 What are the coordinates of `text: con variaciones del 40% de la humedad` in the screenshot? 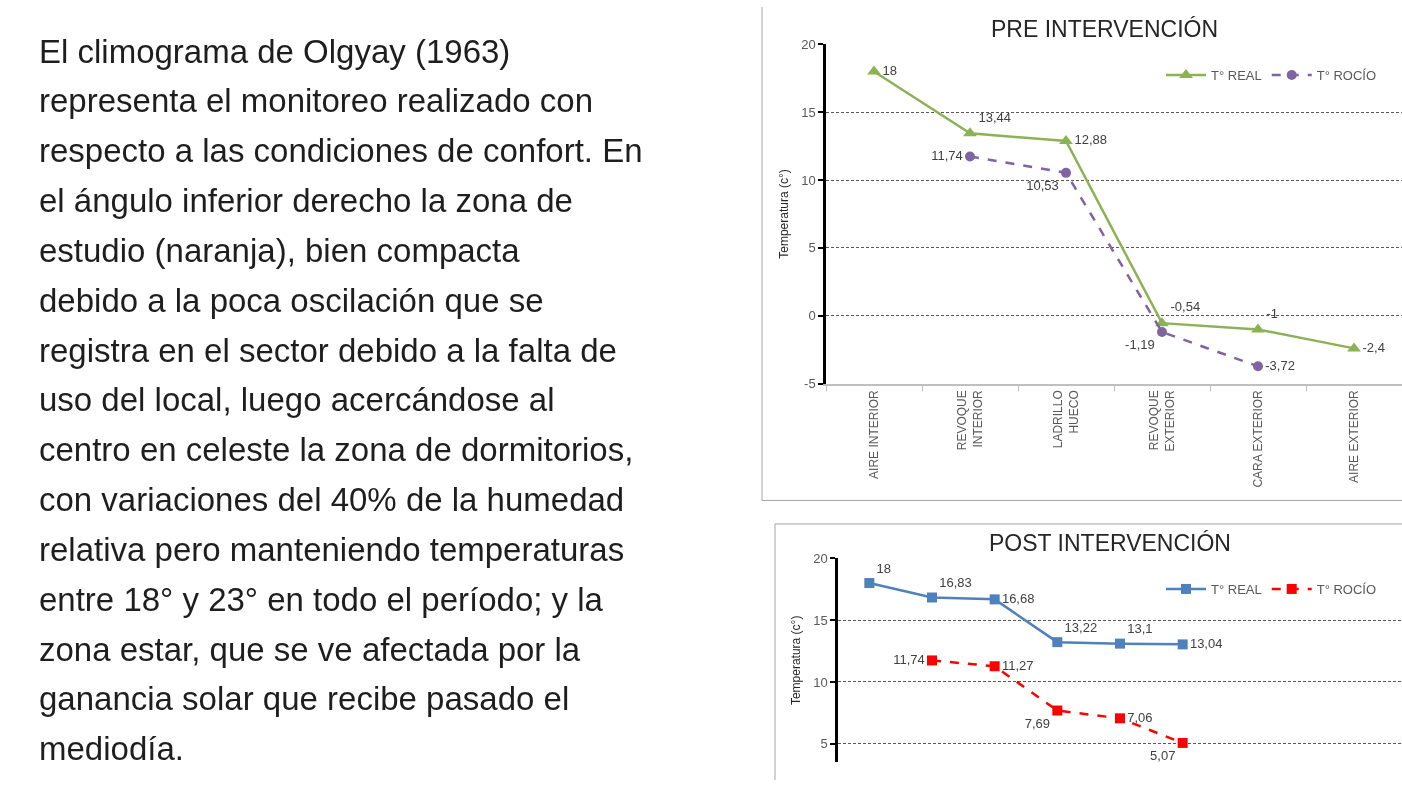 It's located at (332, 499).